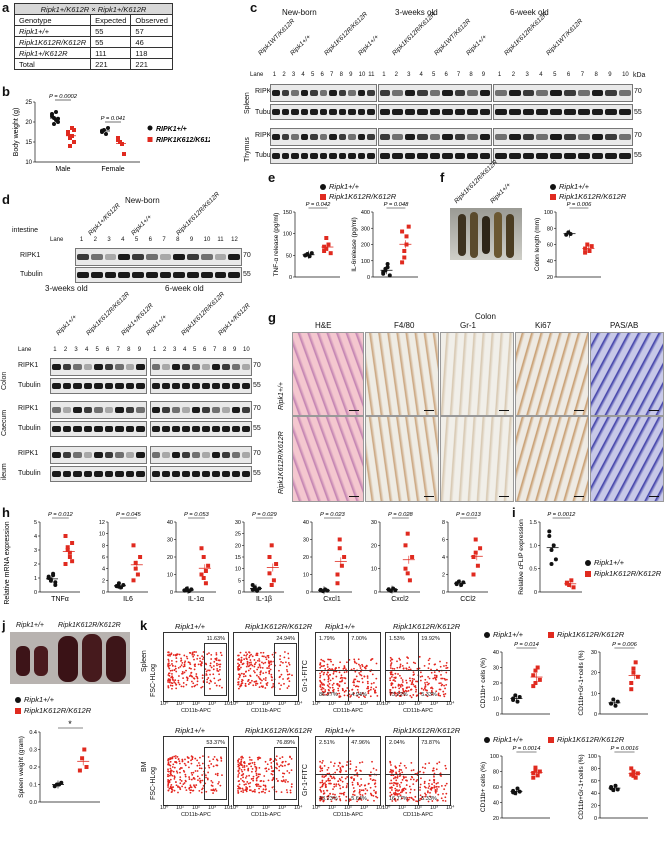 This screenshot has height=842, width=667. Describe the element at coordinates (362, 75) in the screenshot. I see `lane-number: 10` at that location.